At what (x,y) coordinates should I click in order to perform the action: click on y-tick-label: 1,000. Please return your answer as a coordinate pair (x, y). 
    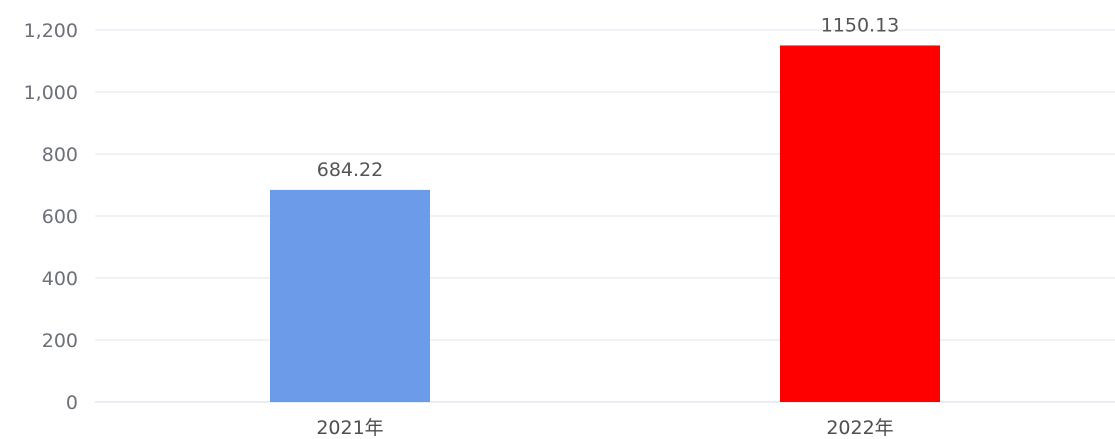
    Looking at the image, I should click on (51, 93).